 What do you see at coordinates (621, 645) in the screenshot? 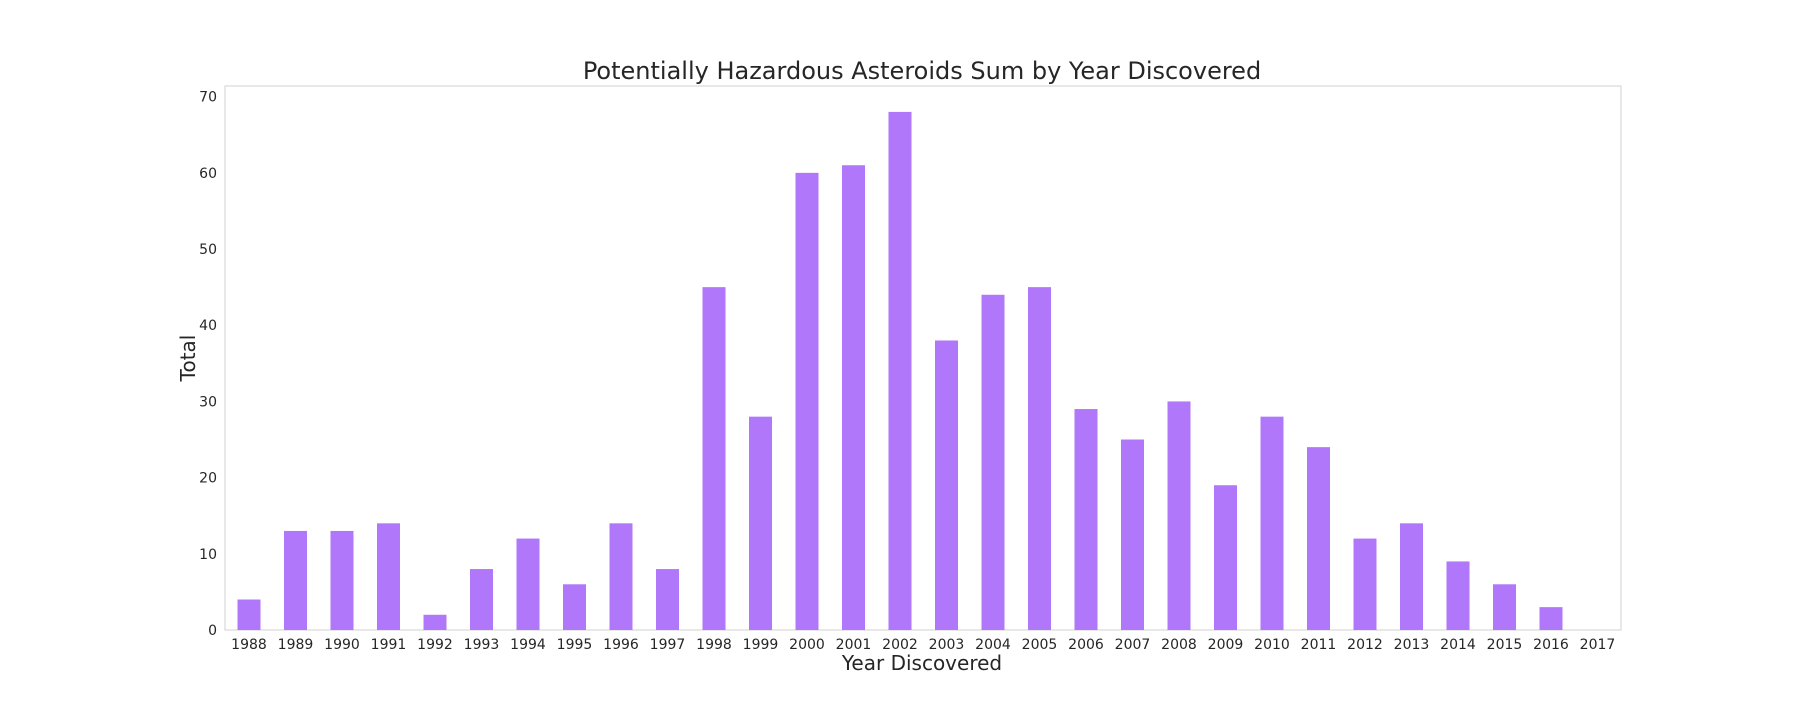
I see `x-tick-label-1996: 1996` at bounding box center [621, 645].